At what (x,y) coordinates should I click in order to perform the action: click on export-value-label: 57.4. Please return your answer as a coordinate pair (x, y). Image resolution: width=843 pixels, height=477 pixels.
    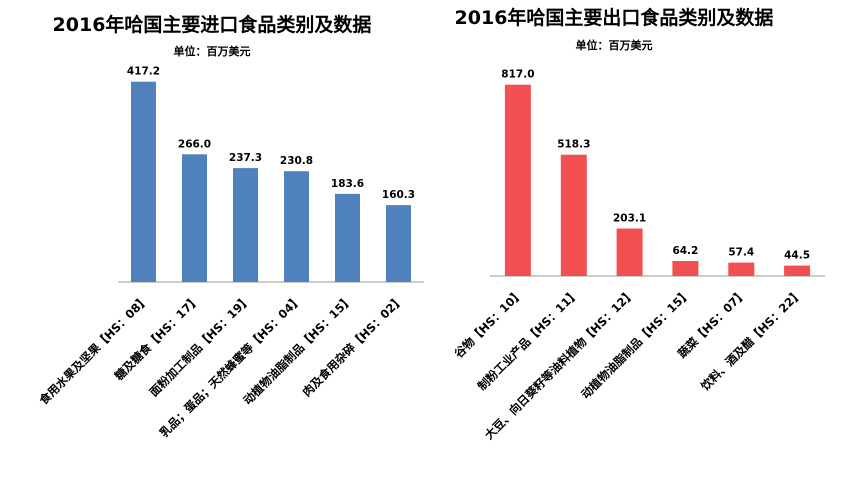
    Looking at the image, I should click on (741, 253).